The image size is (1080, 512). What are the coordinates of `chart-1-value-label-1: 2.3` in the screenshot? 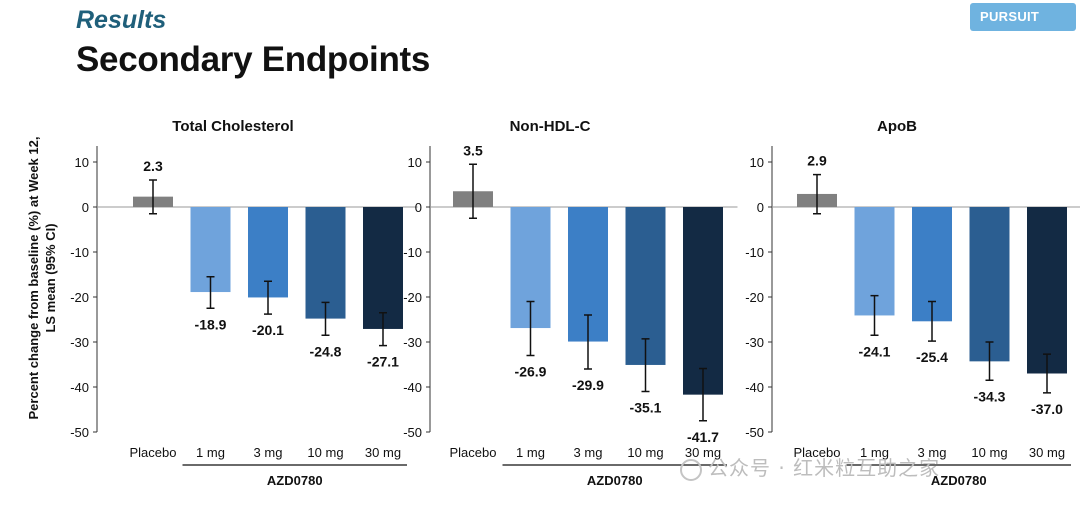 It's located at (153, 166).